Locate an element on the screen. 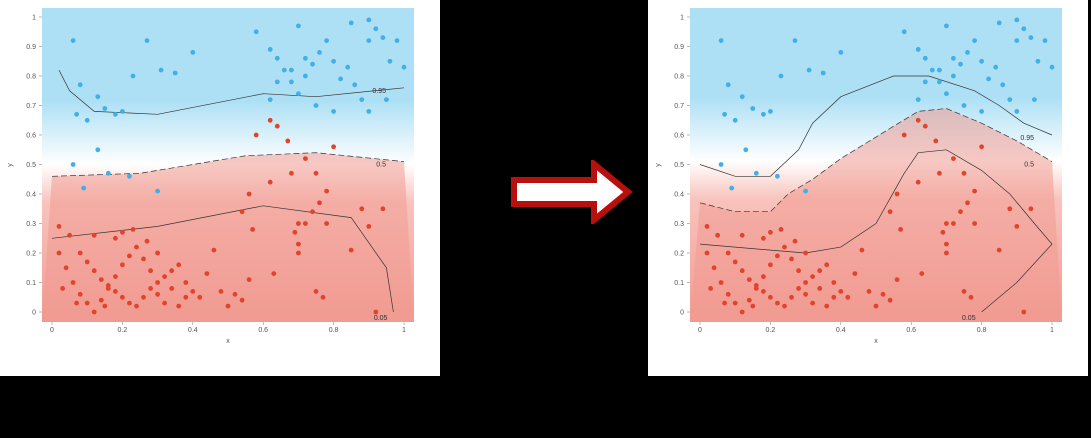 Image resolution: width=1091 pixels, height=438 pixels. x-tick-label: 0 is located at coordinates (700, 330).